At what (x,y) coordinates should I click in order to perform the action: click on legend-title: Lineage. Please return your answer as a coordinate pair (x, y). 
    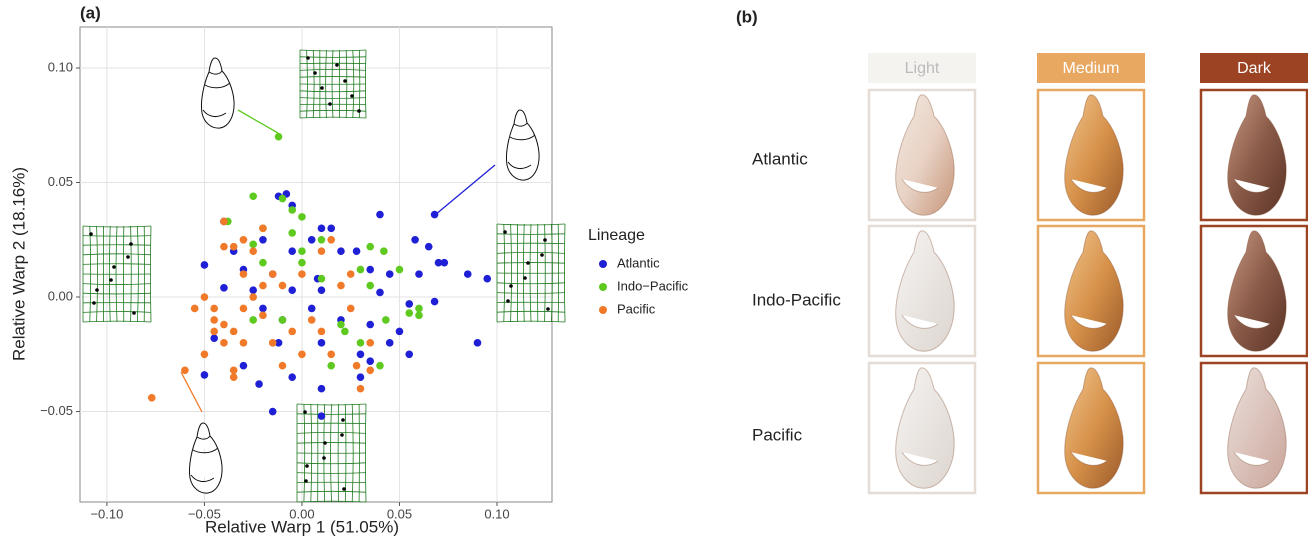
    Looking at the image, I should click on (616, 235).